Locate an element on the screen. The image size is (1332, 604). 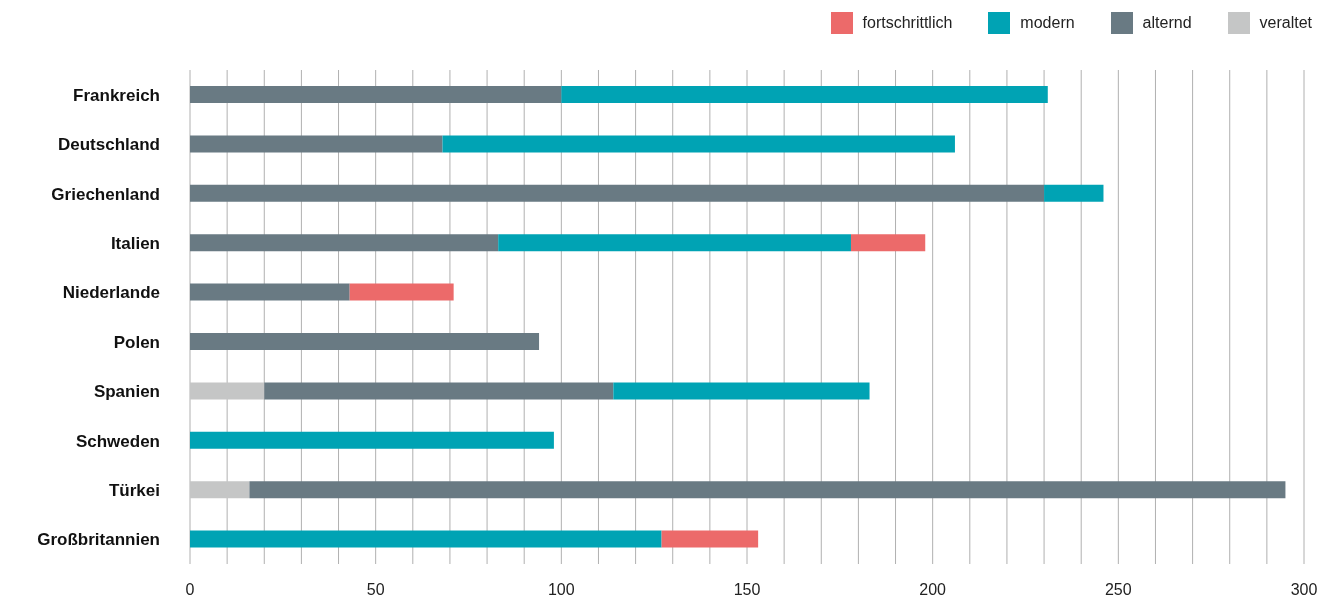
legend-label: veraltet is located at coordinates (1285, 23).